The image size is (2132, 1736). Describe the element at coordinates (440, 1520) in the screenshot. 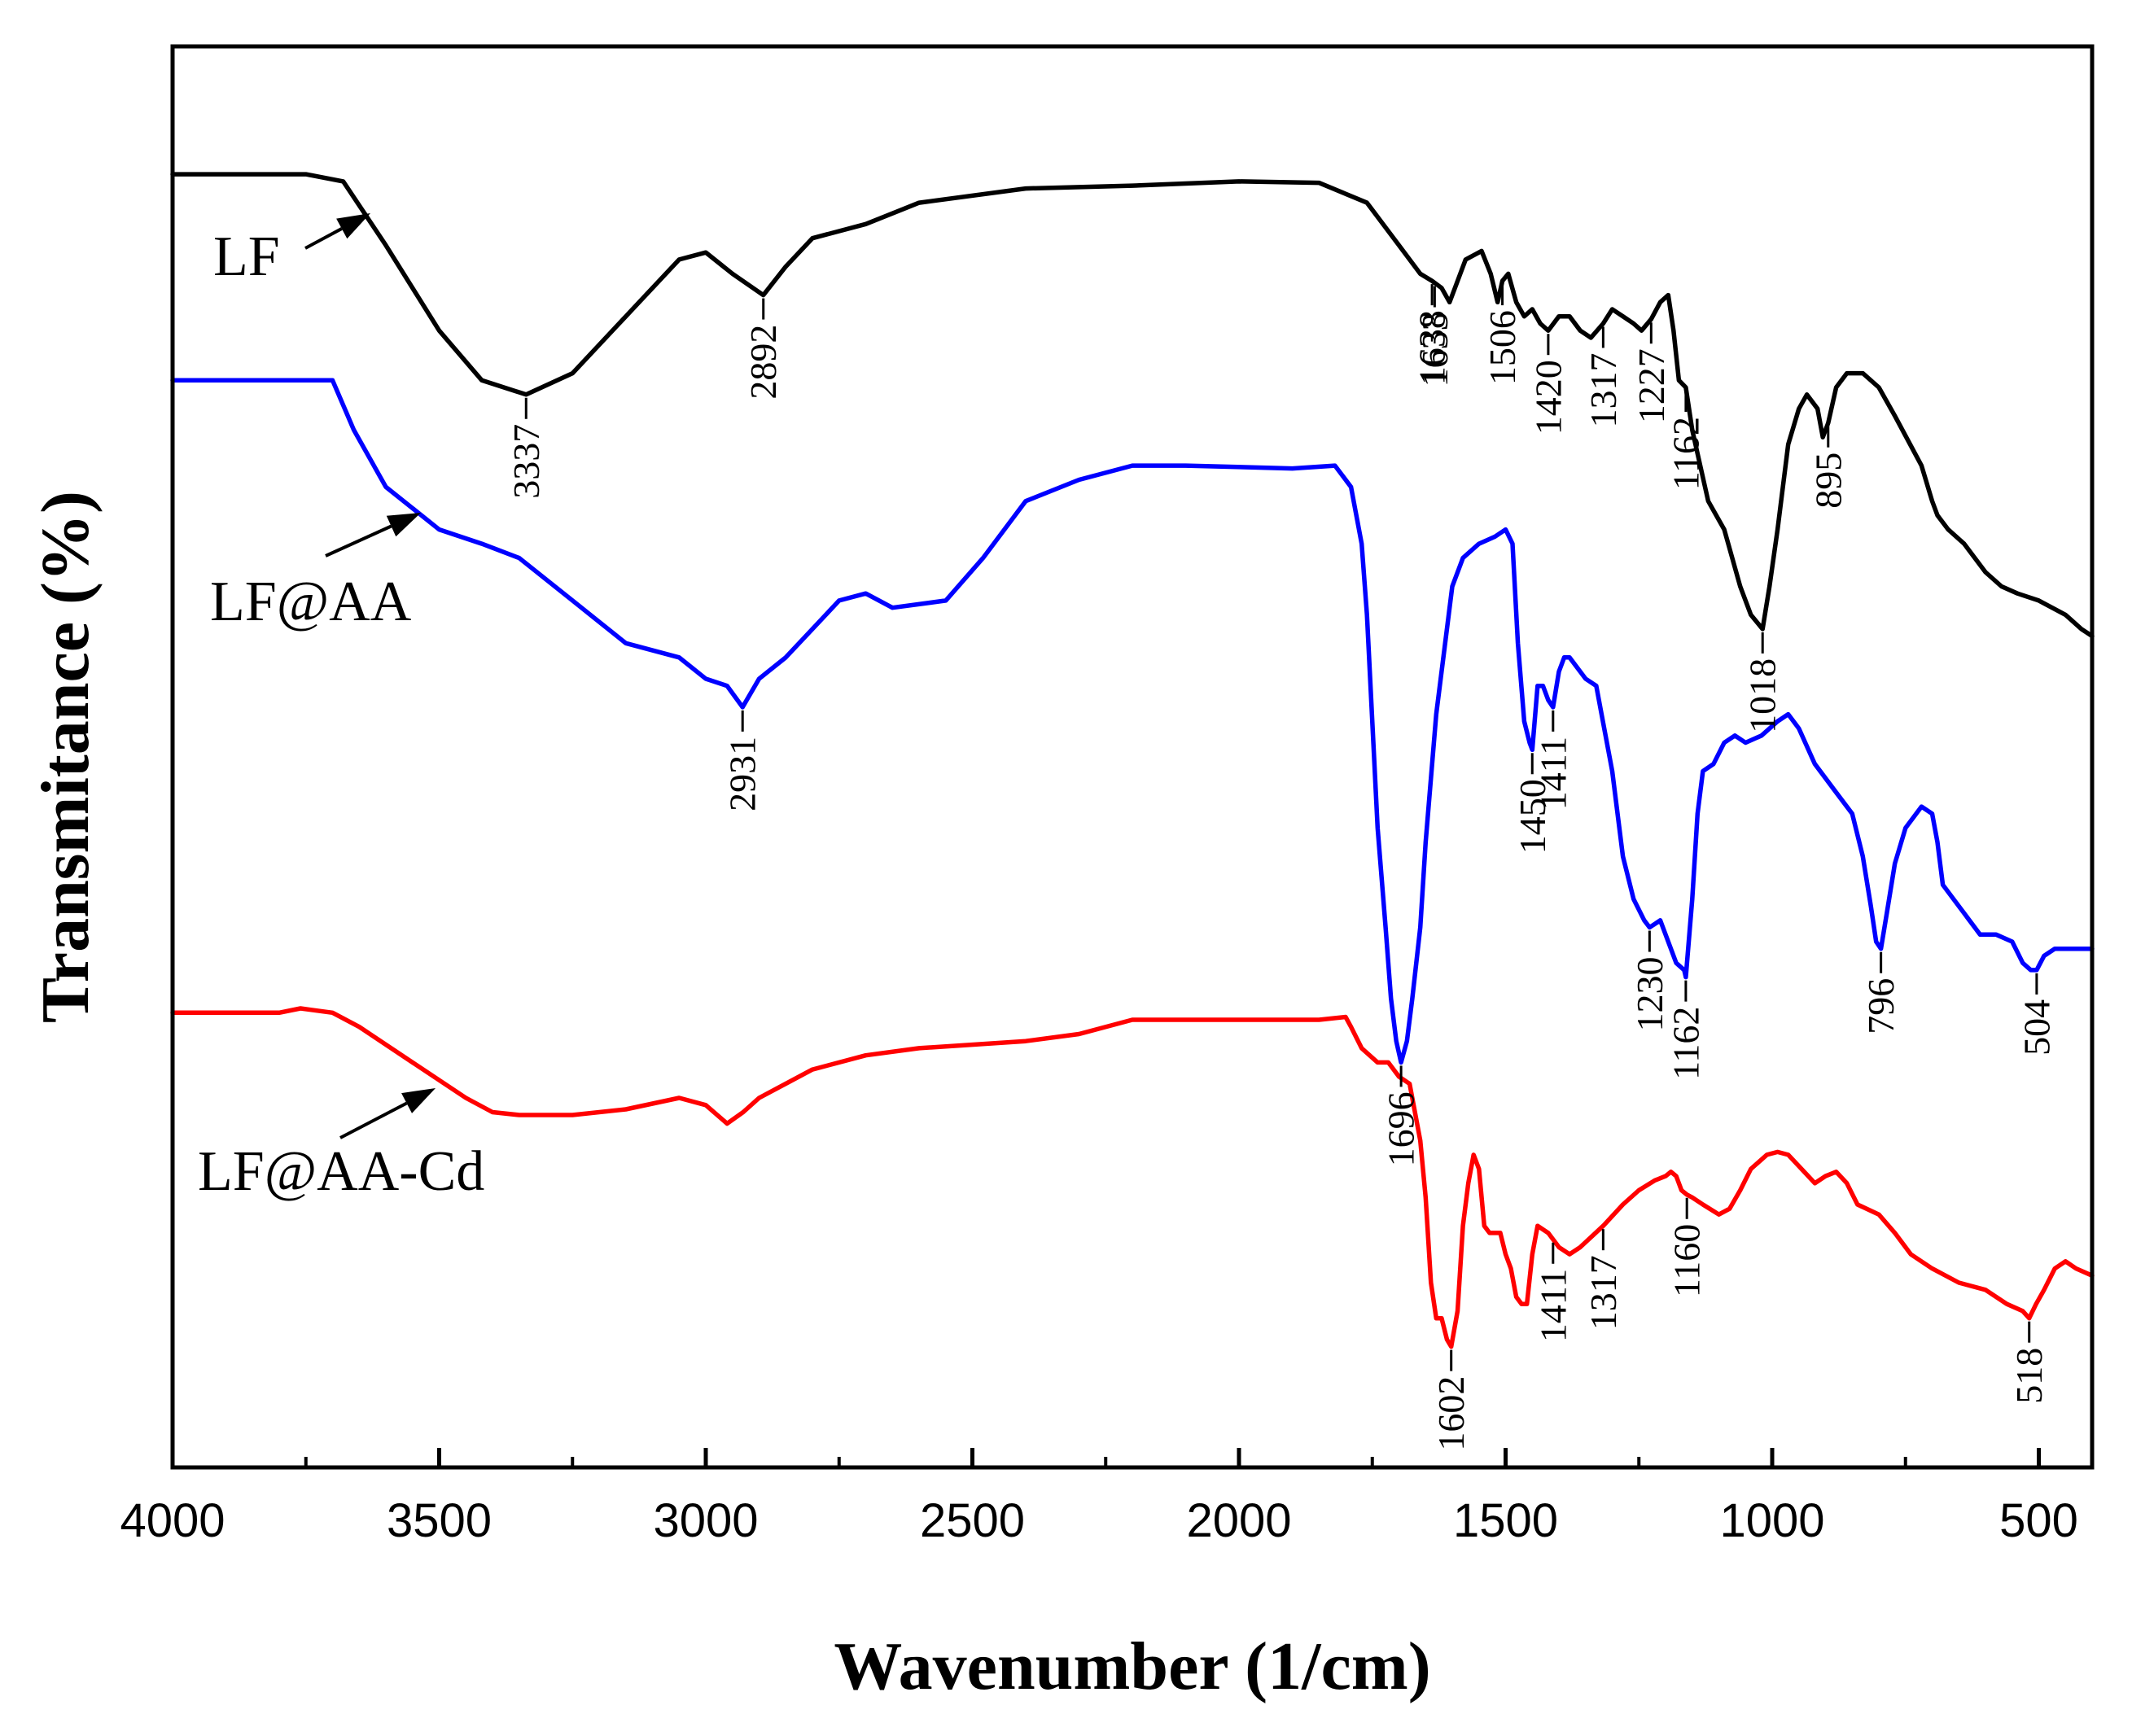

I see `x-tick-label: 3500` at that location.